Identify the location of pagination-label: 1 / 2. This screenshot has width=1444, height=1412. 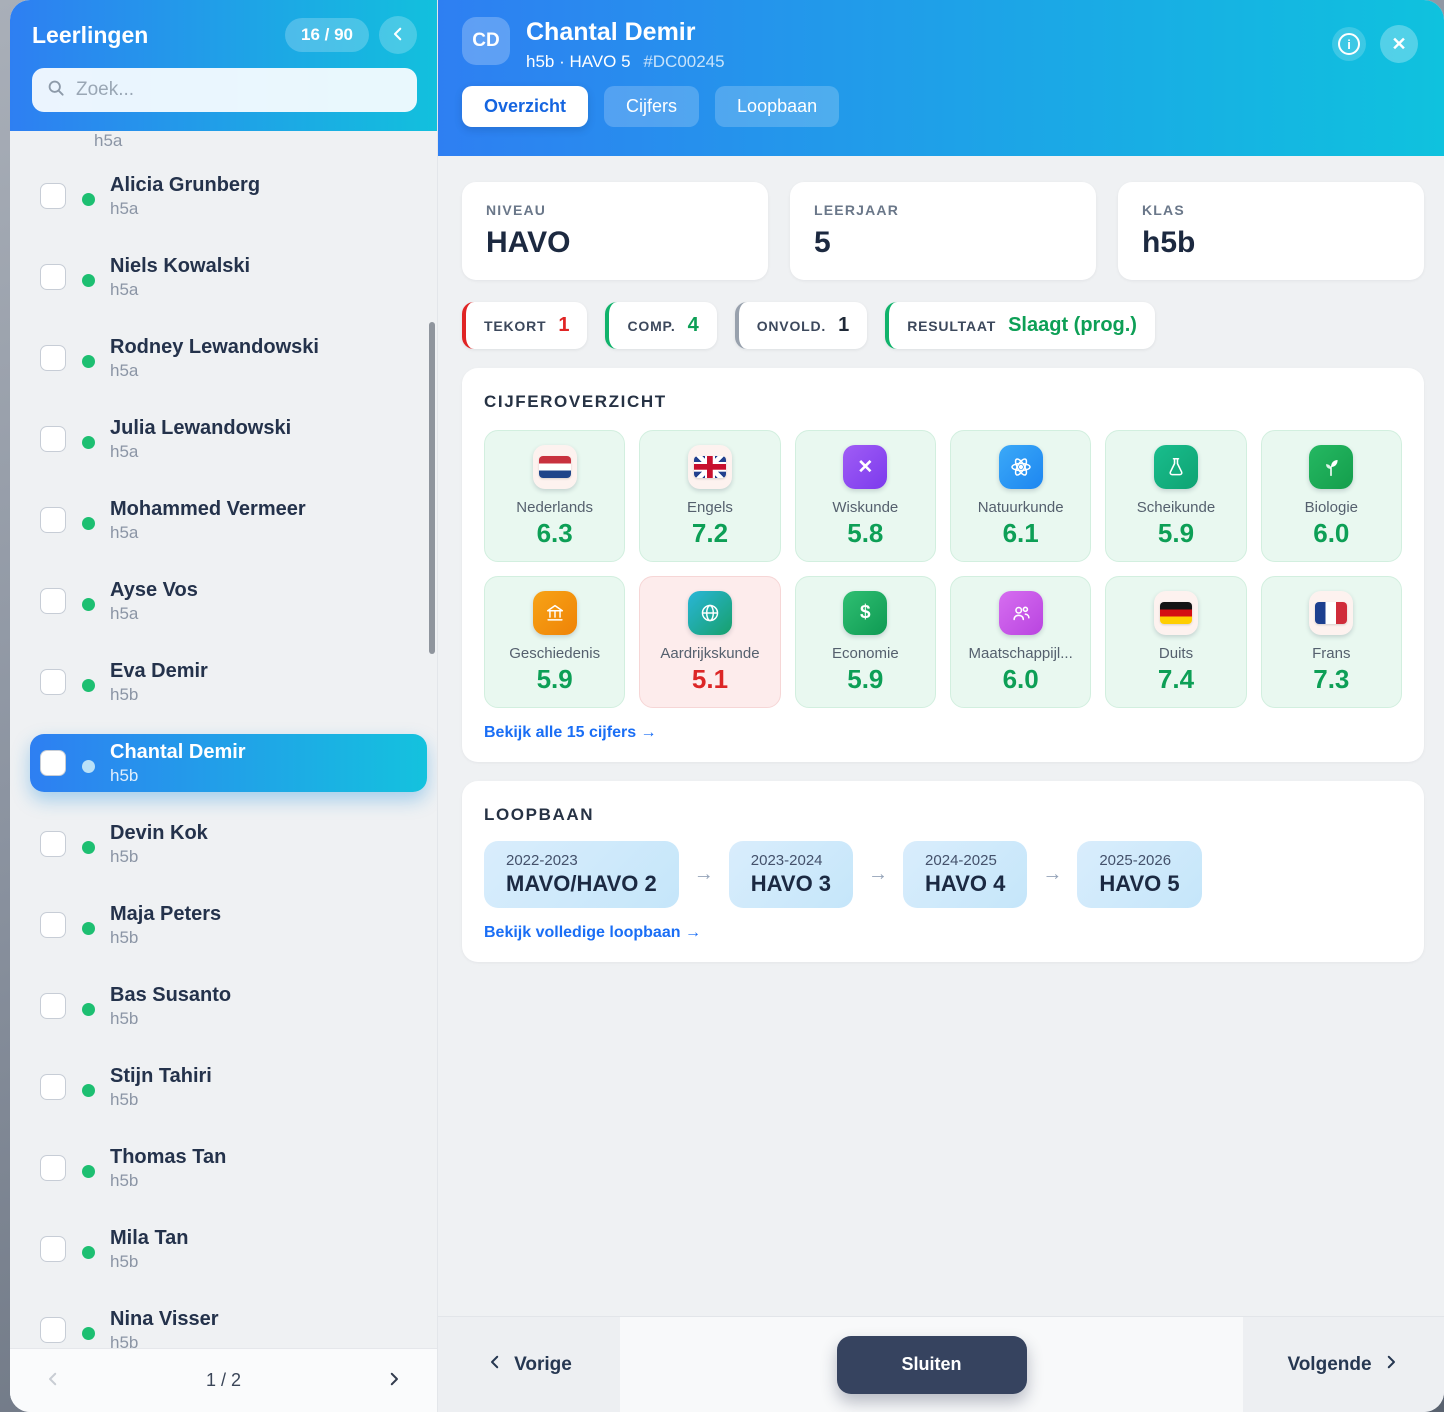
(223, 1380).